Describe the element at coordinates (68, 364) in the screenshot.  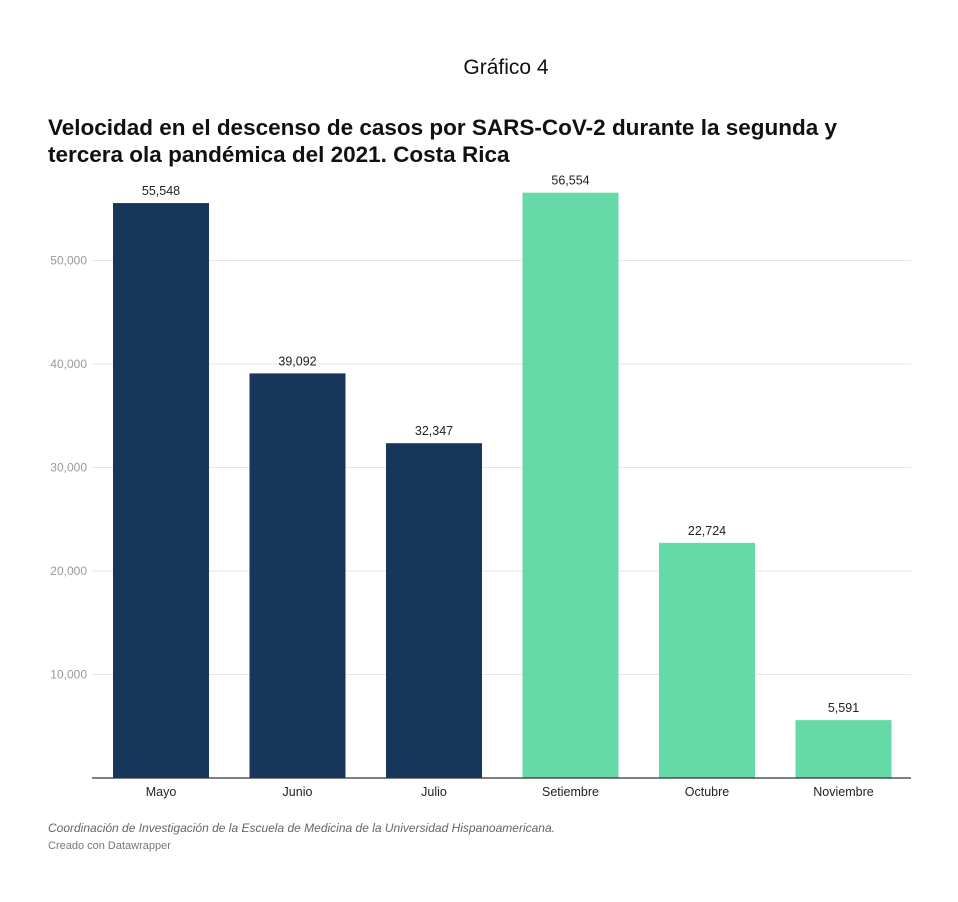
I see `y-tick-label: 40,000` at that location.